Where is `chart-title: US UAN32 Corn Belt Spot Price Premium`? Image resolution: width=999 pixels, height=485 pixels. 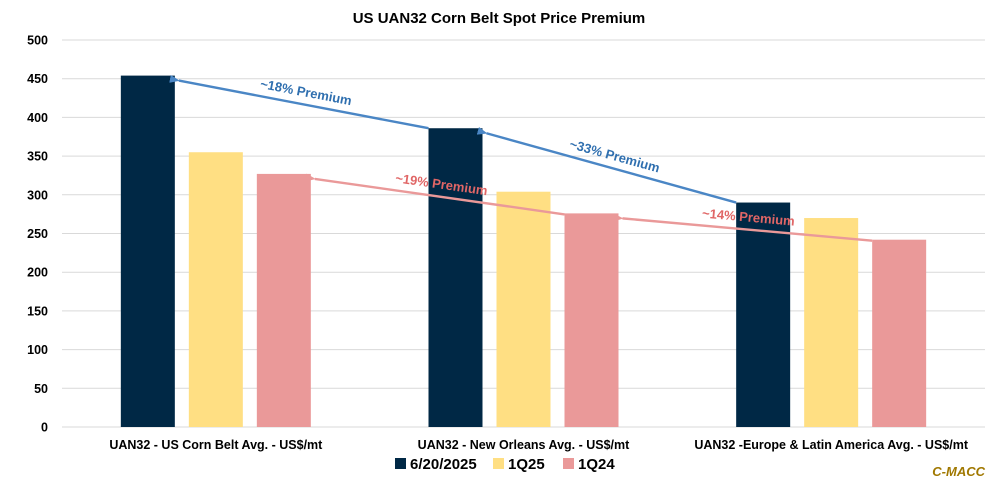
chart-title: US UAN32 Corn Belt Spot Price Premium is located at coordinates (499, 18).